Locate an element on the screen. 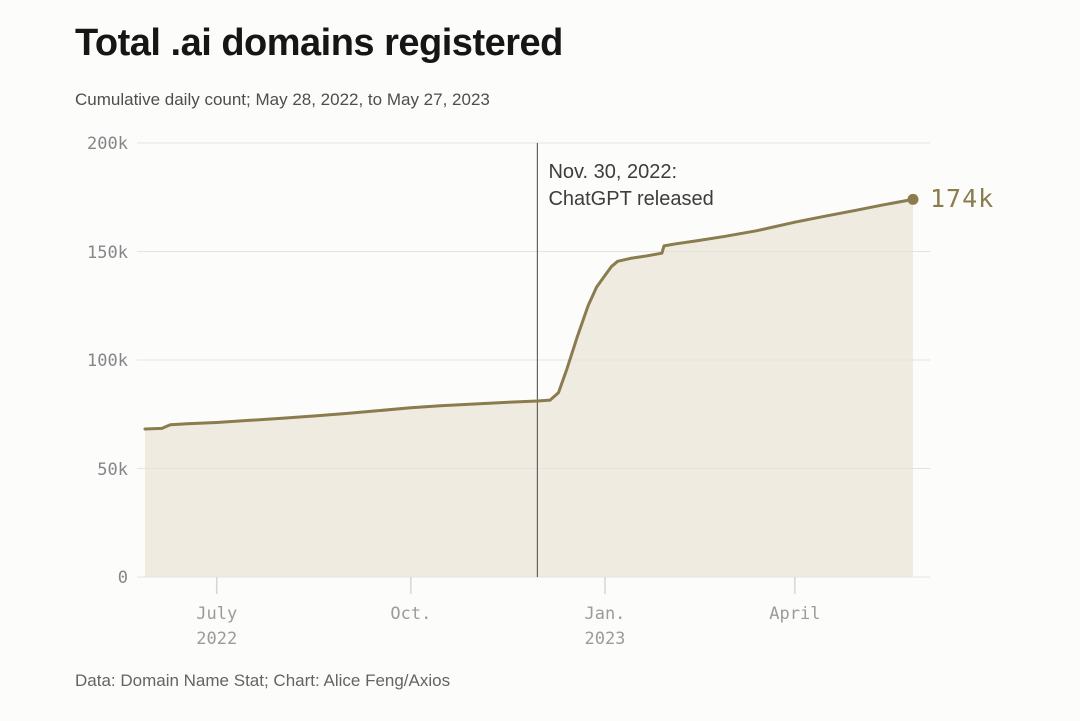 The width and height of the screenshot is (1080, 721). x-axis-label-oct: Oct. is located at coordinates (411, 614).